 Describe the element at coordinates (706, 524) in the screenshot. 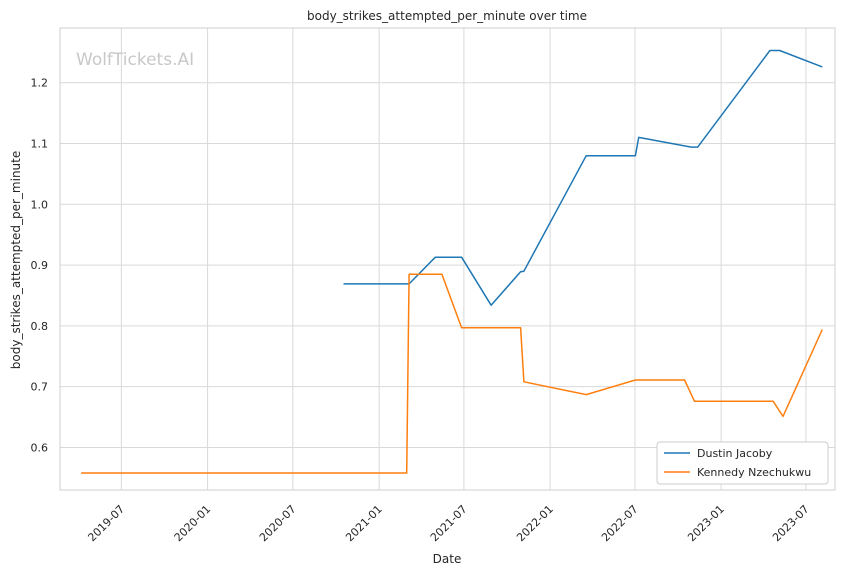

I see `x-tick-label: 2023-01` at that location.